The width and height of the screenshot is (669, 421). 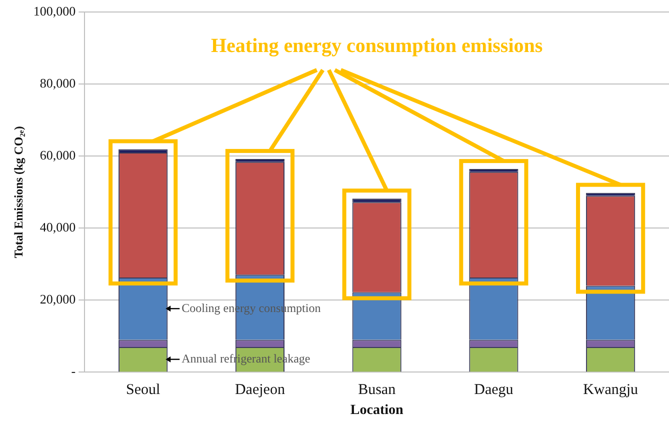 What do you see at coordinates (58, 299) in the screenshot?
I see `y-tick-label: 20,000` at bounding box center [58, 299].